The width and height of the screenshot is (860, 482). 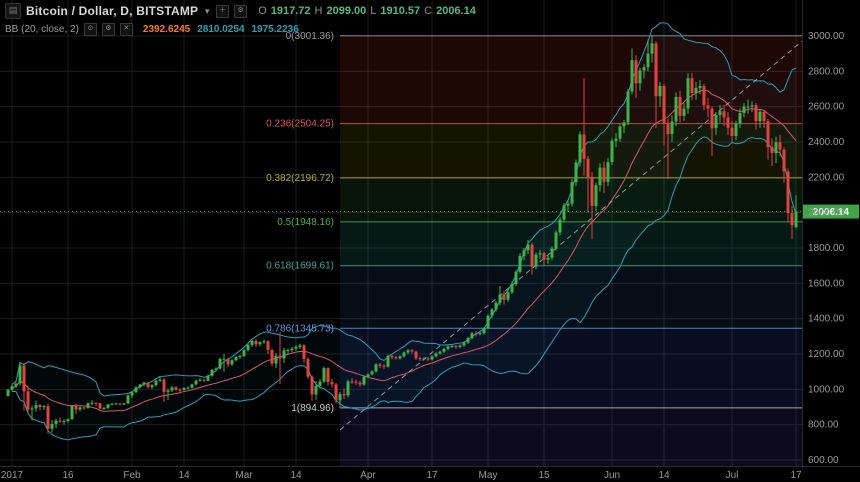 I want to click on svg-text: 2400.00, so click(x=826, y=142).